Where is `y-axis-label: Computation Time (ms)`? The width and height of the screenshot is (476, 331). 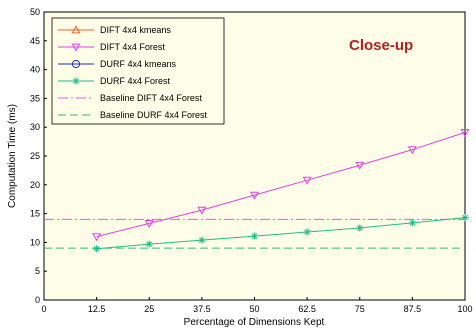 y-axis-label: Computation Time (ms) is located at coordinates (12, 156).